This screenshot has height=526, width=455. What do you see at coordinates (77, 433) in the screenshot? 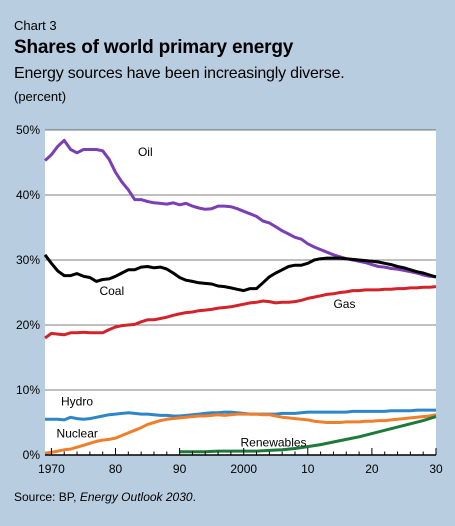
I see `series-label-nuclear: Nuclear` at bounding box center [77, 433].